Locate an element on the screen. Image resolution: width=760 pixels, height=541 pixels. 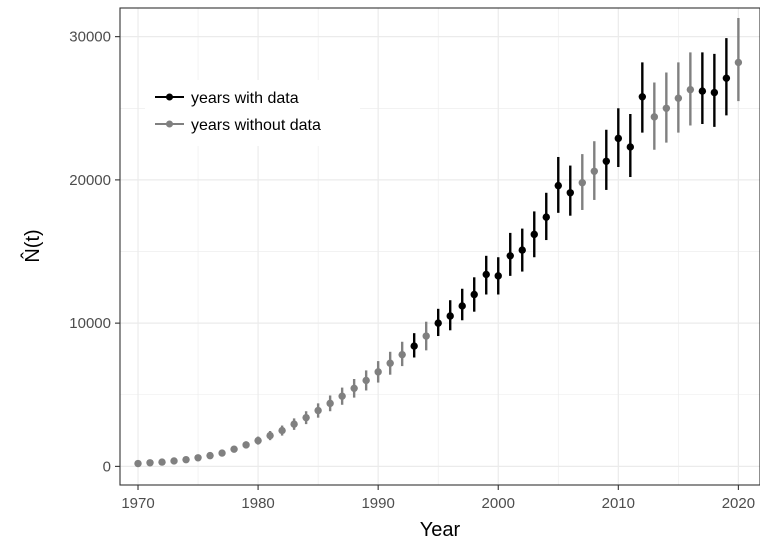
point-without-data-1973 is located at coordinates (174, 461).